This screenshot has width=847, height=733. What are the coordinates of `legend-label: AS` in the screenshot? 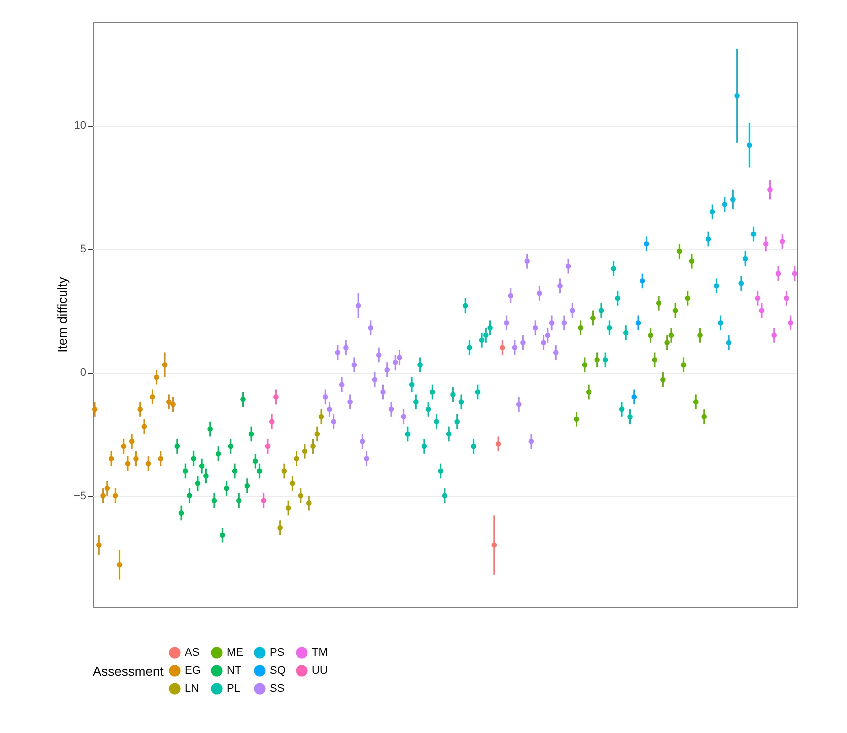 It's located at (192, 653).